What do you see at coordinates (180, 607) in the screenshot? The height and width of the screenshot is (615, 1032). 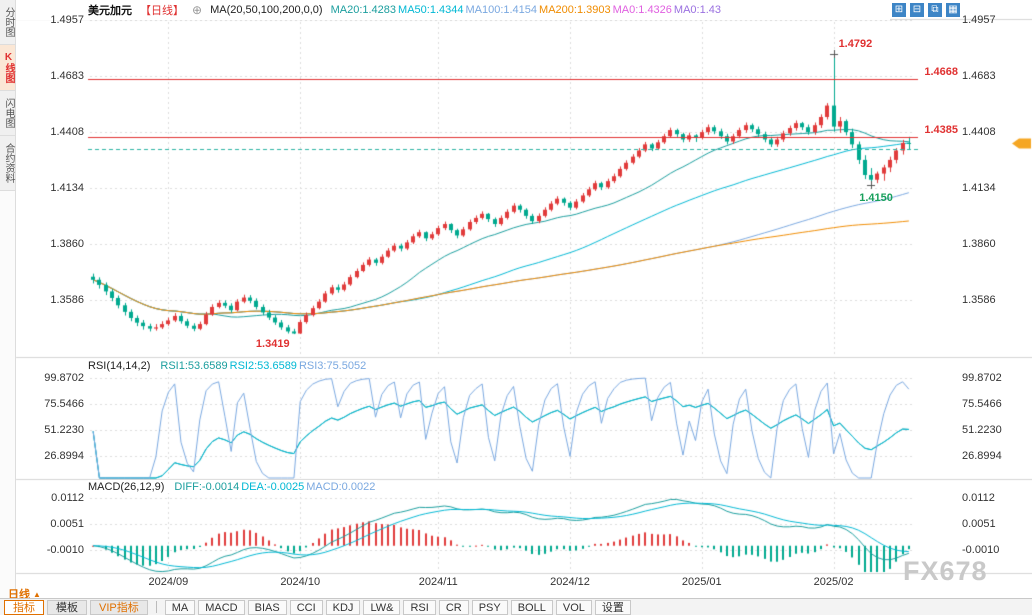 I see `indicator-button: MA` at bounding box center [180, 607].